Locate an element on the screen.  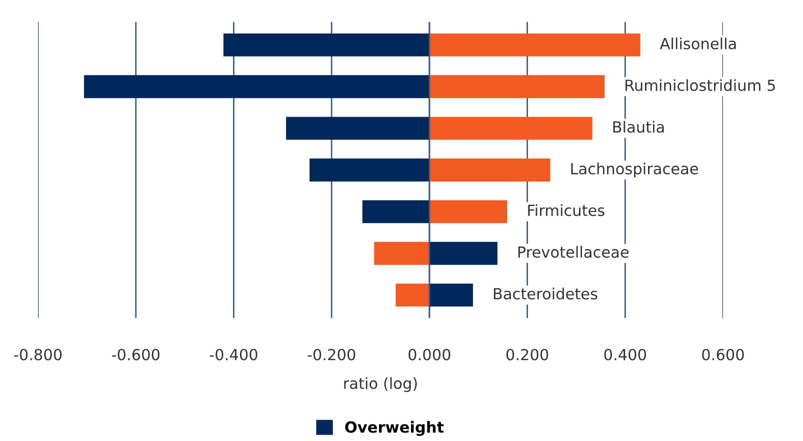
x-tick-label: 0.400 is located at coordinates (625, 354).